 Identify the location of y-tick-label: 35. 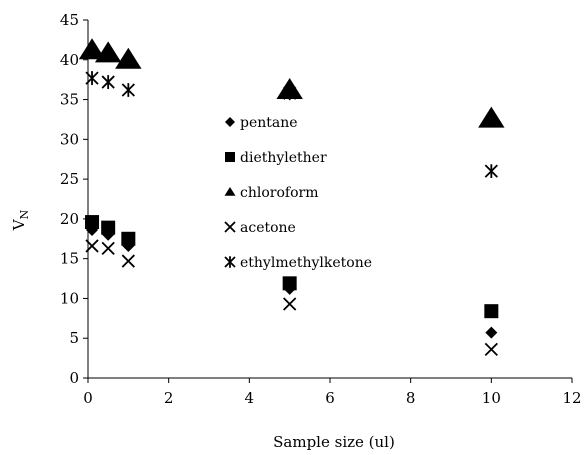
(69, 100).